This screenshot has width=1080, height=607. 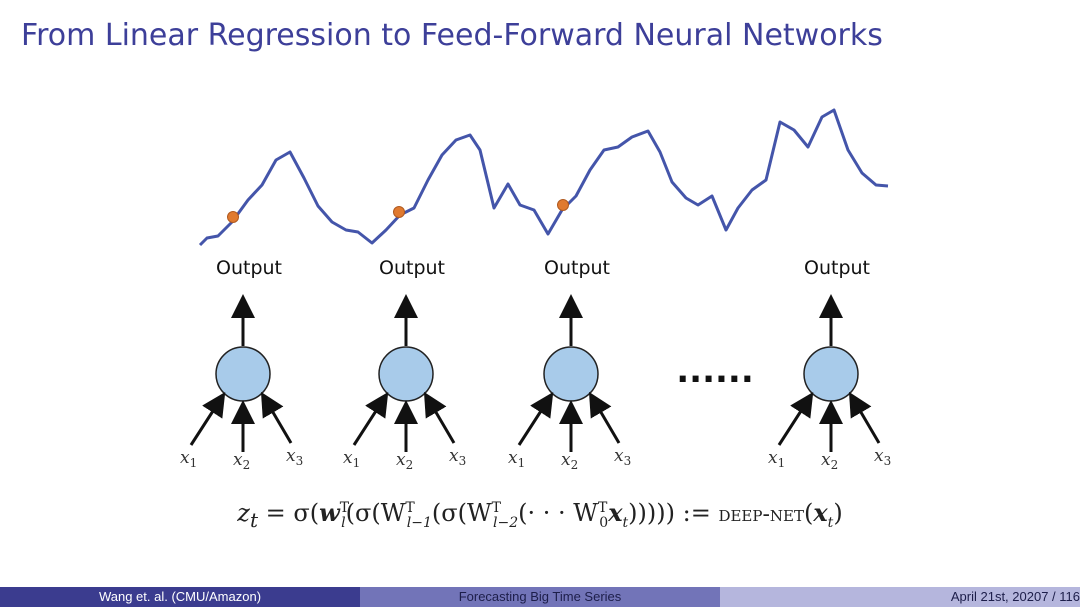 I want to click on footer-date: April 21st, 2020, so click(x=996, y=596).